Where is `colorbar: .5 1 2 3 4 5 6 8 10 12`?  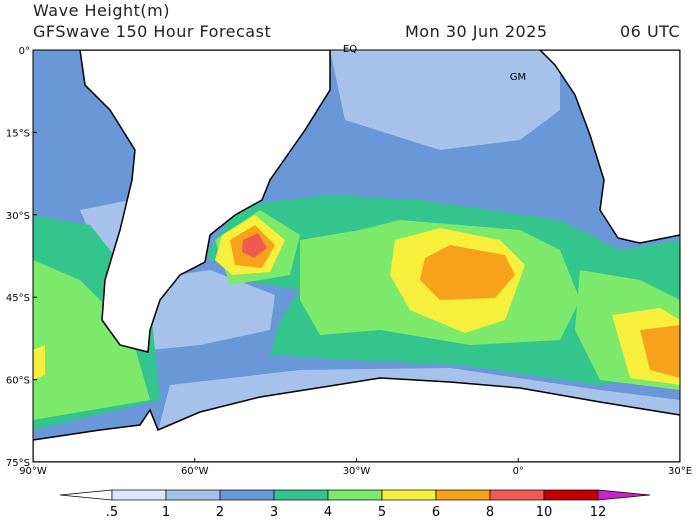 colorbar: .5 1 2 3 4 5 6 8 10 12 is located at coordinates (355, 504).